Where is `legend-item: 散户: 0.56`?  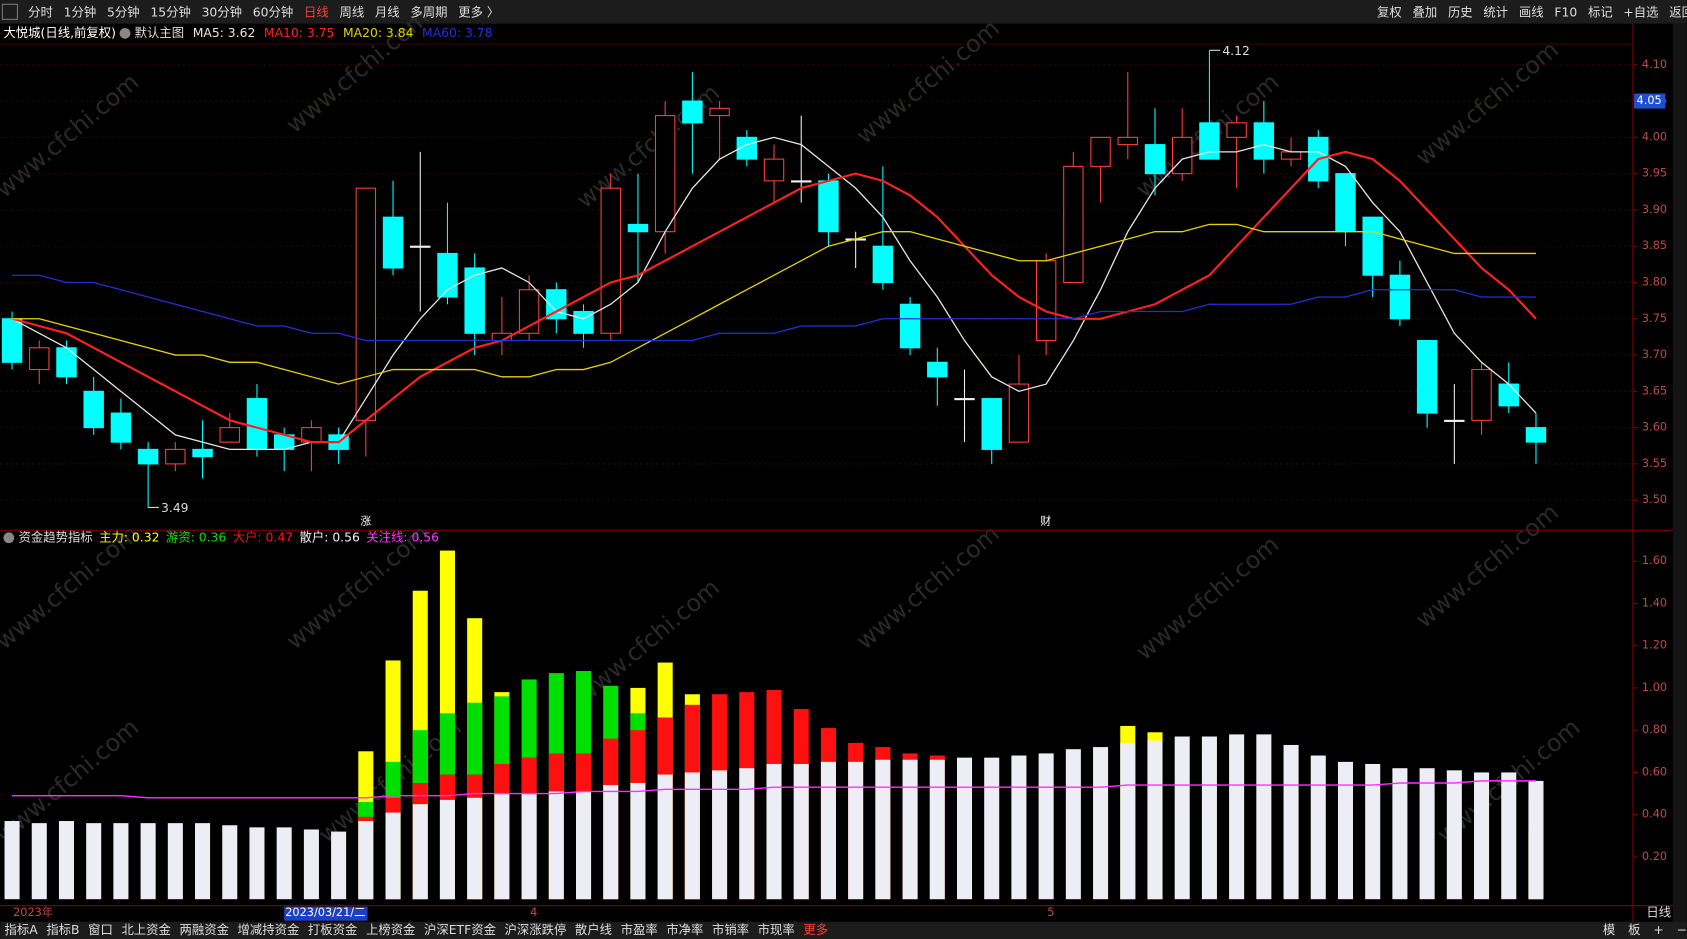
legend-item: 散户: 0.56 is located at coordinates (330, 536).